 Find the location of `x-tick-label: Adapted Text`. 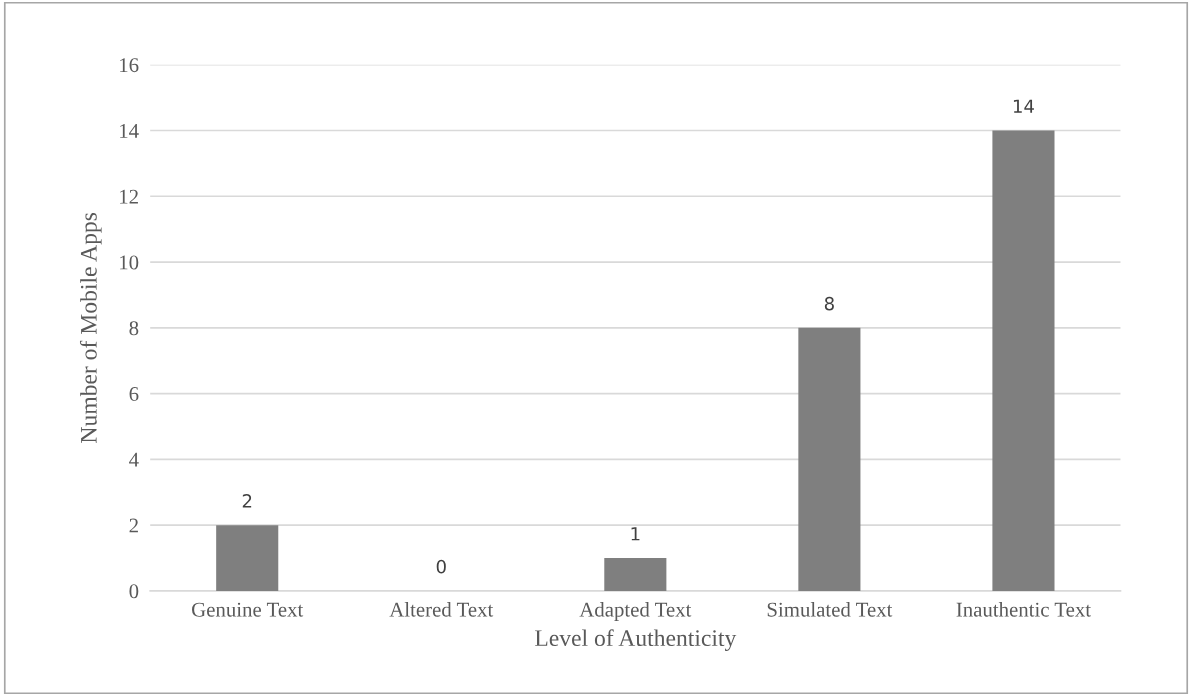

x-tick-label: Adapted Text is located at coordinates (635, 611).